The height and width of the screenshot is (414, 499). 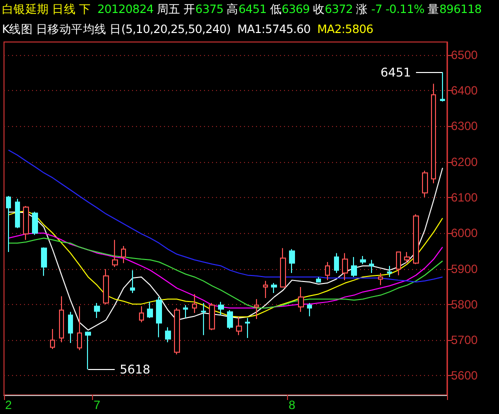 I want to click on text: 20120824 周五 开6375 高6451 低6369 收6372 涨 -7 -0.11% 量896118, so click(x=289, y=9).